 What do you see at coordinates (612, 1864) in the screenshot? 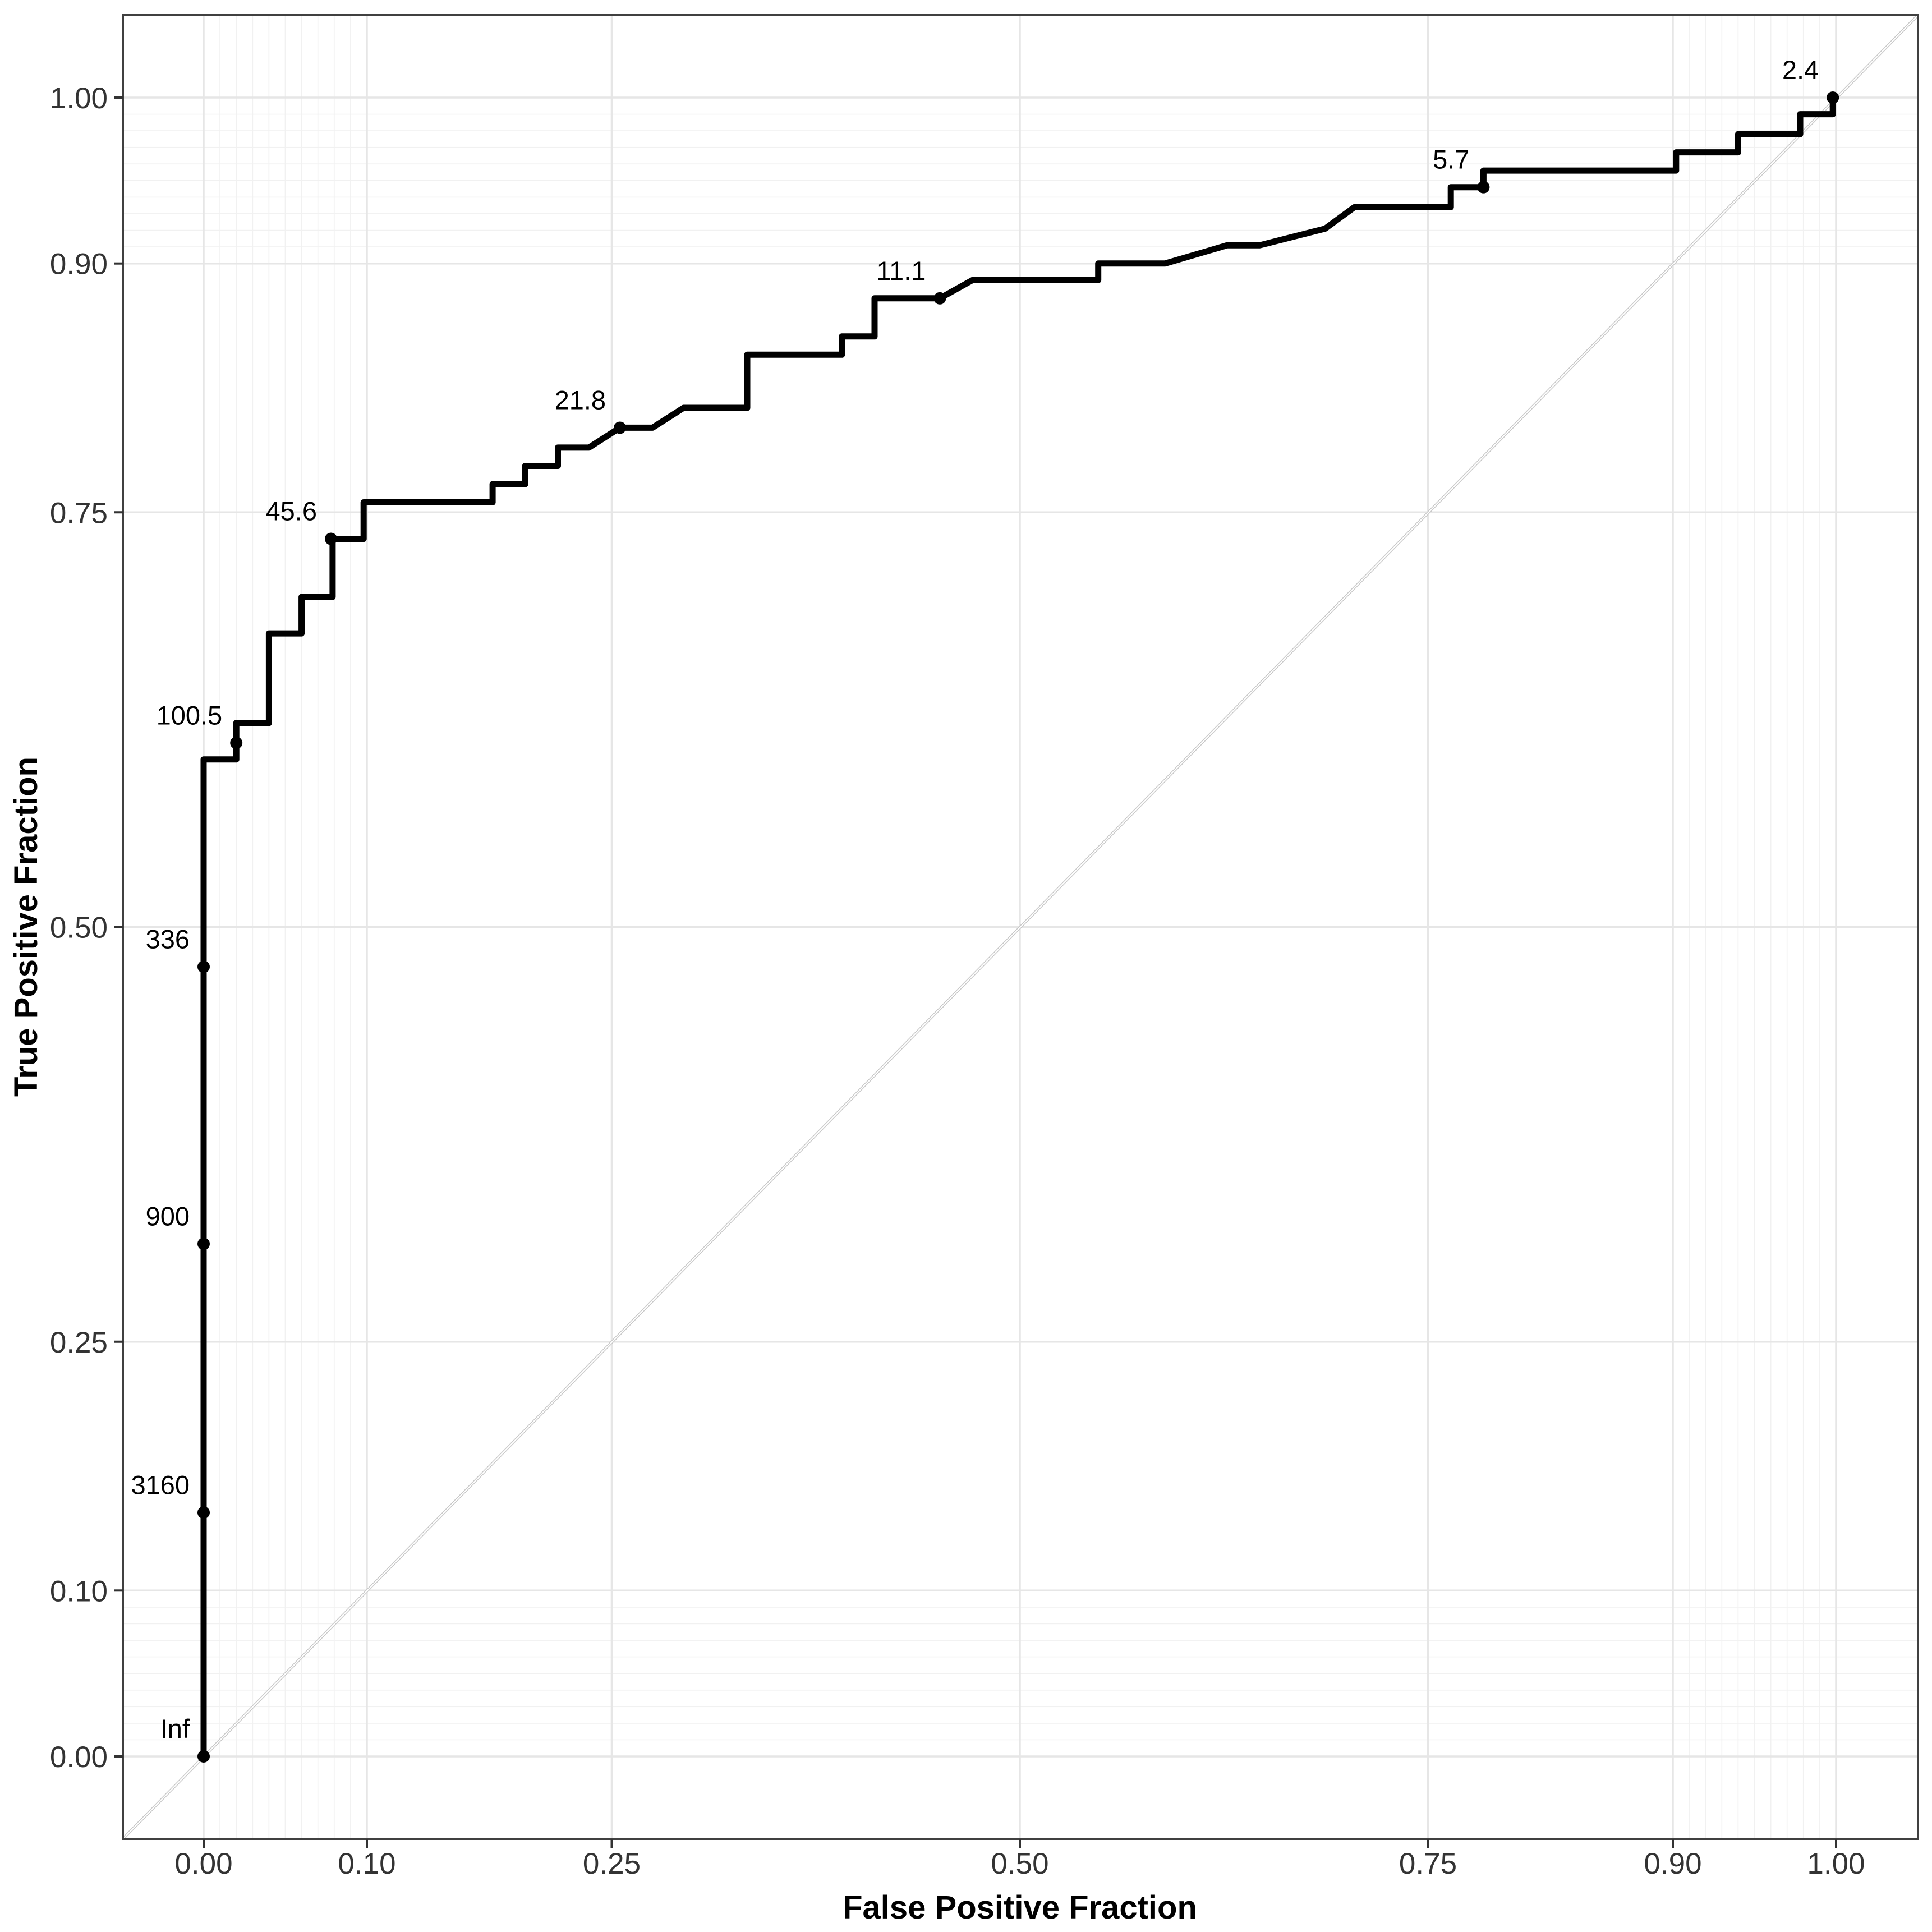
I see `x-tick-label: 0.25` at bounding box center [612, 1864].